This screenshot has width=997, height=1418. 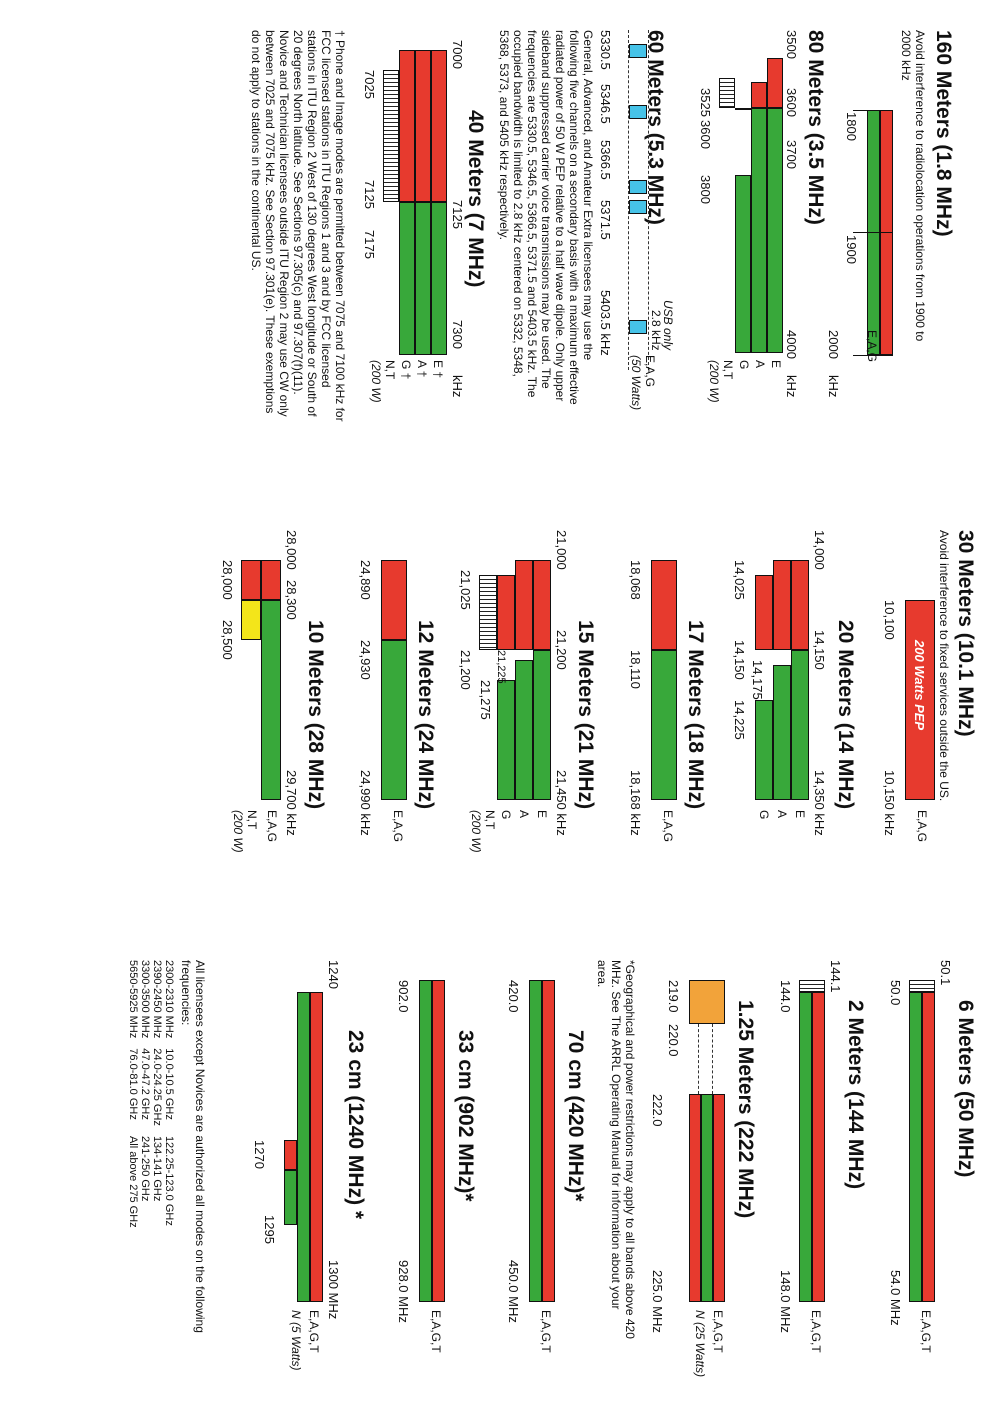 I want to click on bar-40m-nt, so click(x=391, y=136).